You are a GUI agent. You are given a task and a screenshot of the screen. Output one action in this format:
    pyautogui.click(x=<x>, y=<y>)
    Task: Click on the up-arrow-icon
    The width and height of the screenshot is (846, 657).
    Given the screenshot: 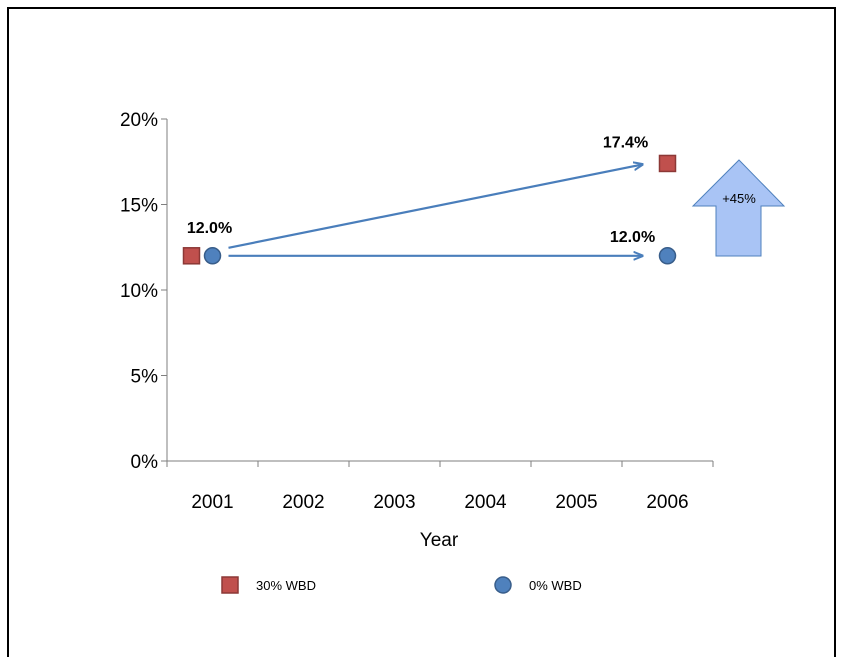 What is the action you would take?
    pyautogui.click(x=738, y=208)
    